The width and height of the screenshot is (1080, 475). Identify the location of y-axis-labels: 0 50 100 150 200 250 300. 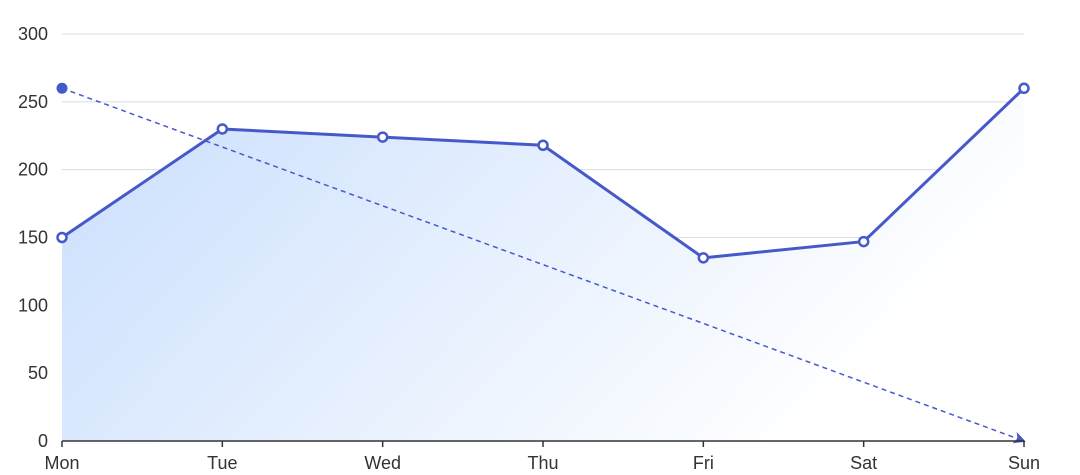
(33, 237).